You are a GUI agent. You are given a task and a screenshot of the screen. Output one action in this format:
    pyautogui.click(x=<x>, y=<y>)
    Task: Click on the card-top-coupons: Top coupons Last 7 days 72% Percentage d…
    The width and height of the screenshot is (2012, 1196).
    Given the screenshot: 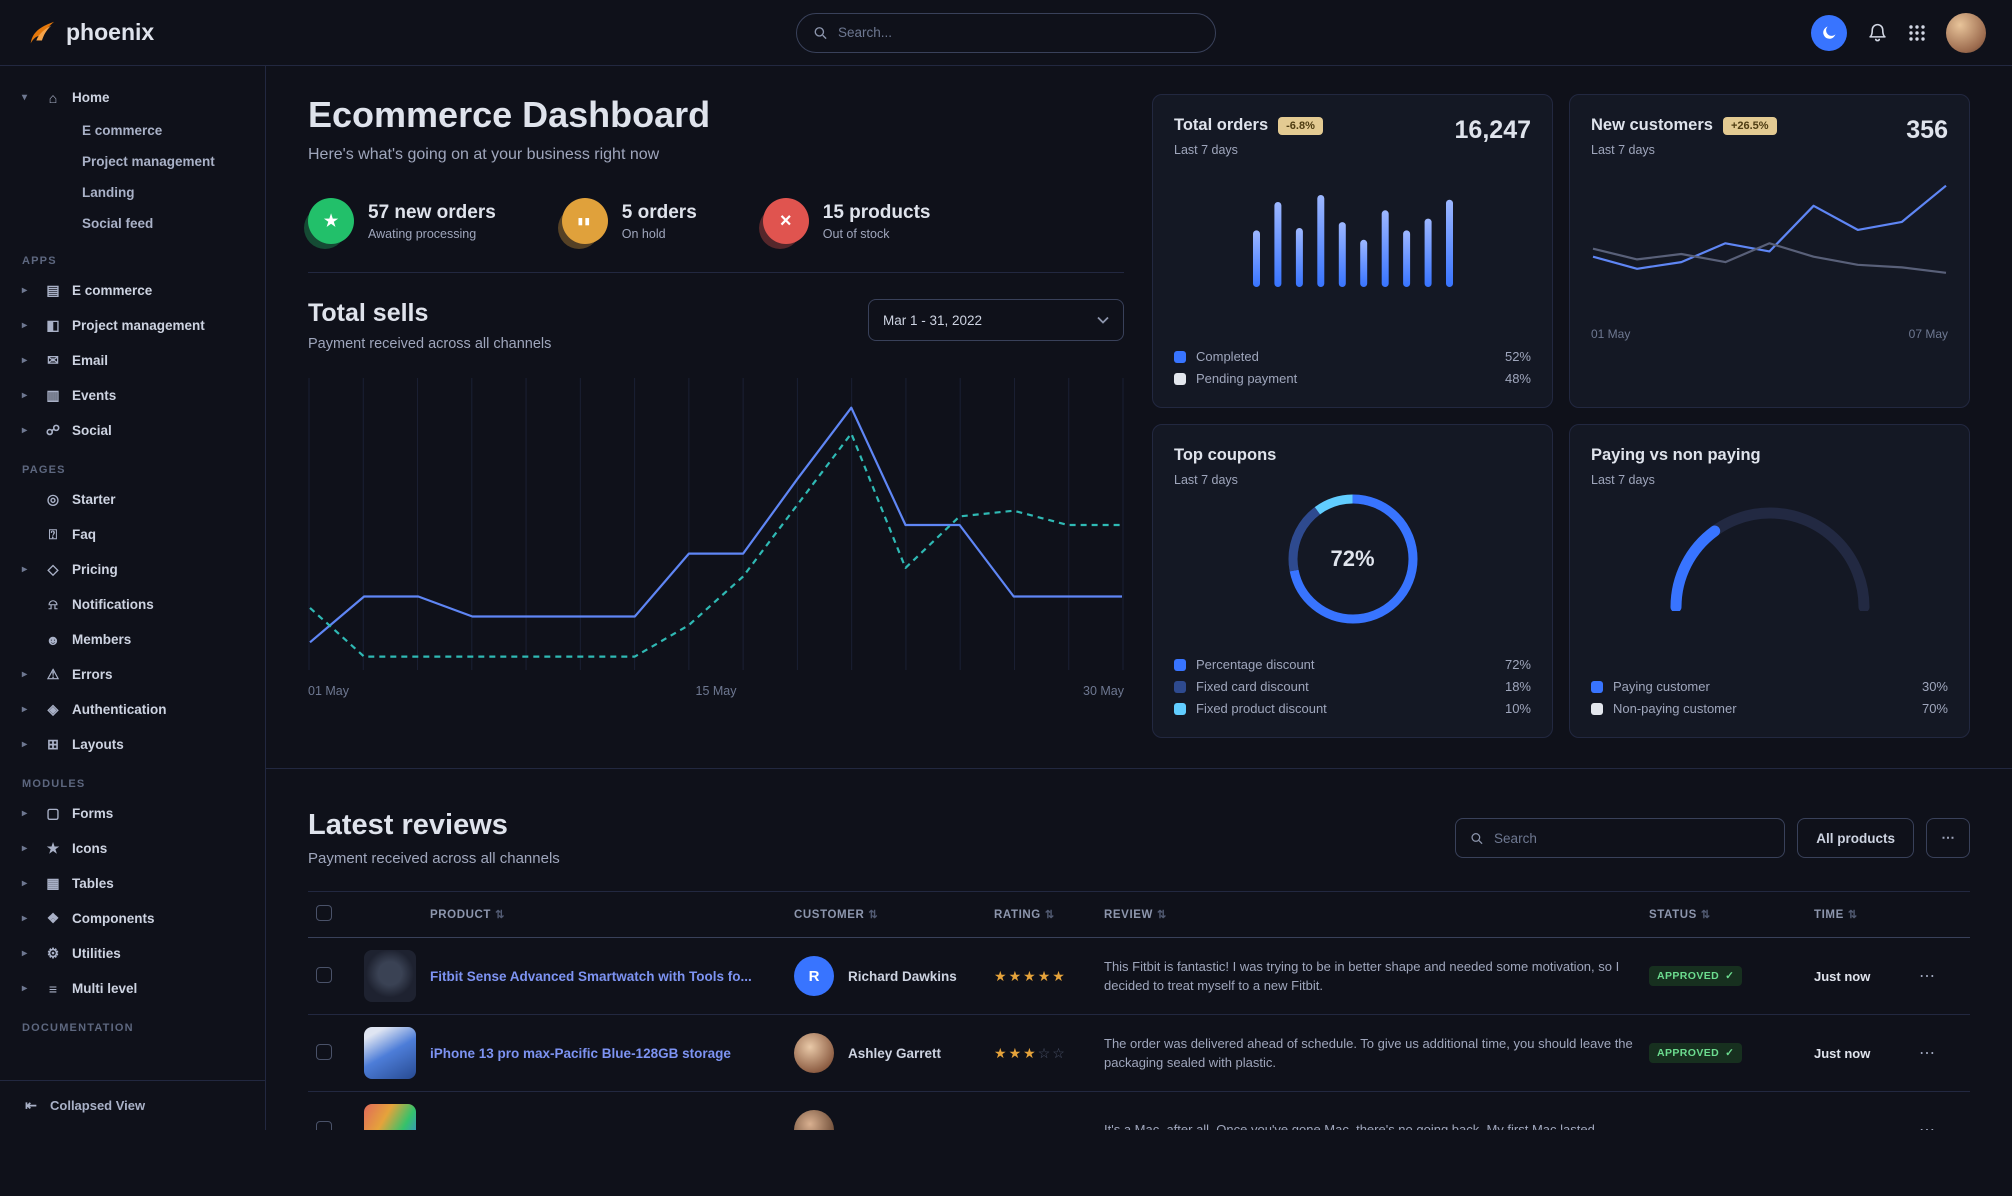 What is the action you would take?
    pyautogui.click(x=1352, y=581)
    